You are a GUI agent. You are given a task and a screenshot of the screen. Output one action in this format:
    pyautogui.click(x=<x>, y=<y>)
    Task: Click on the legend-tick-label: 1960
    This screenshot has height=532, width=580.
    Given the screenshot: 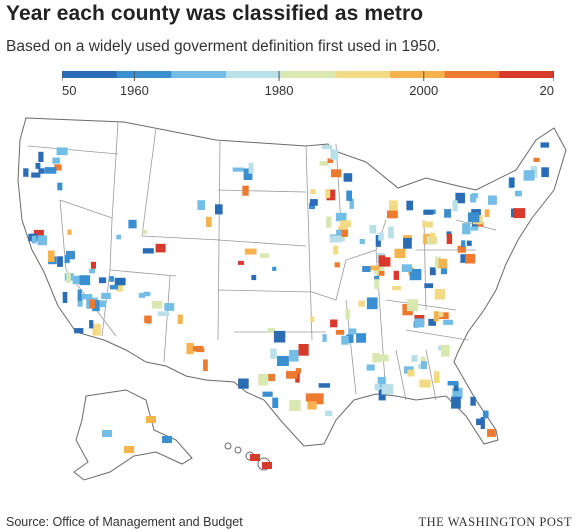 What is the action you would take?
    pyautogui.click(x=134, y=90)
    